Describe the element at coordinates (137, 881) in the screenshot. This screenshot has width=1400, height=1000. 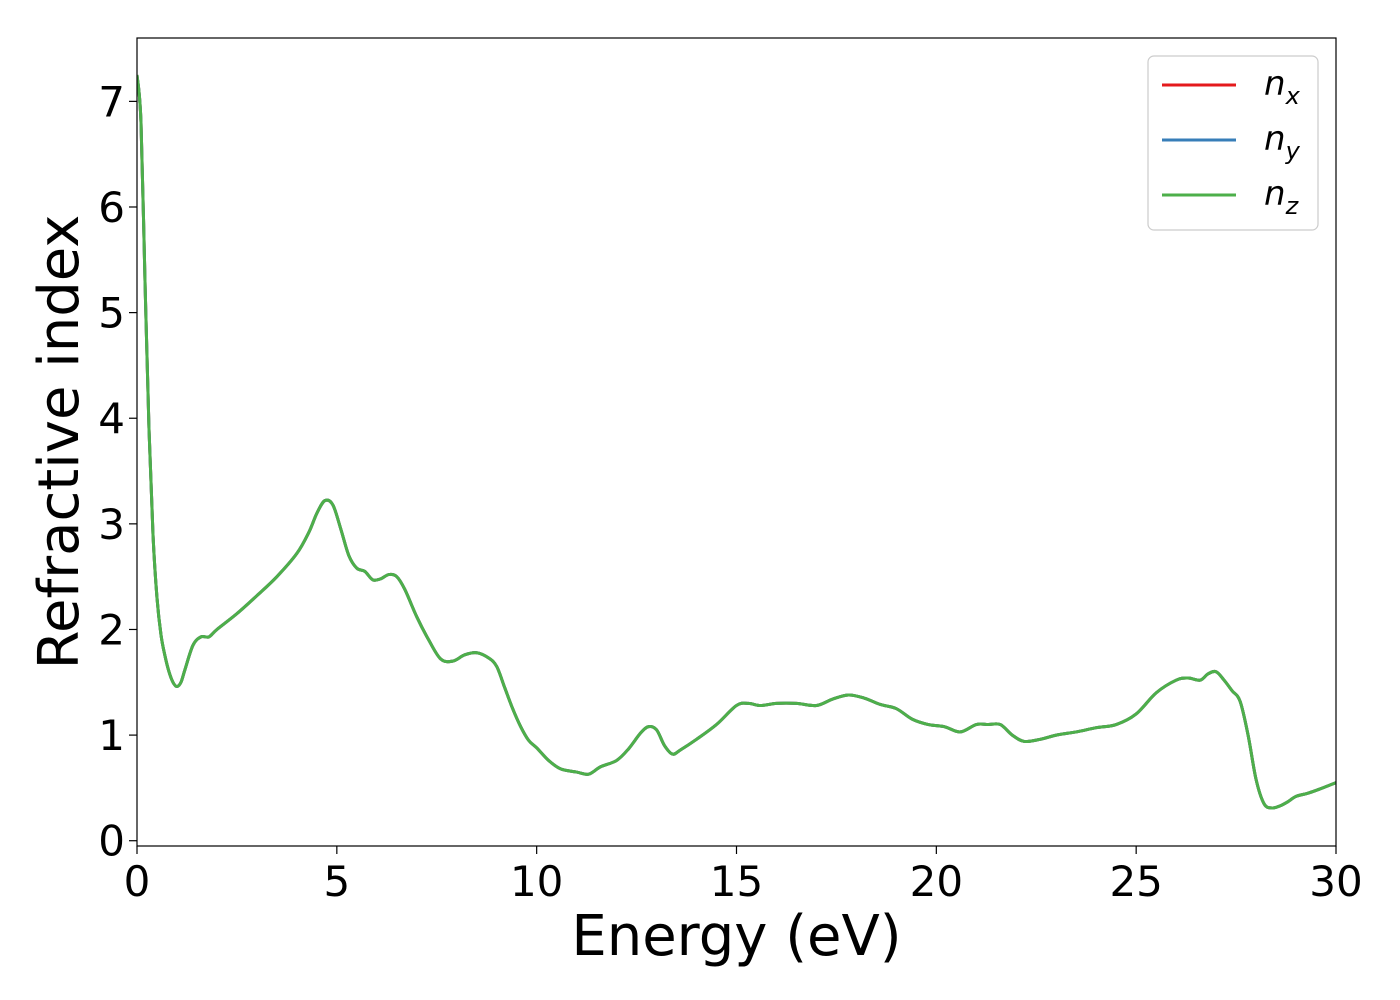
I see `x-tick-label: 0` at that location.